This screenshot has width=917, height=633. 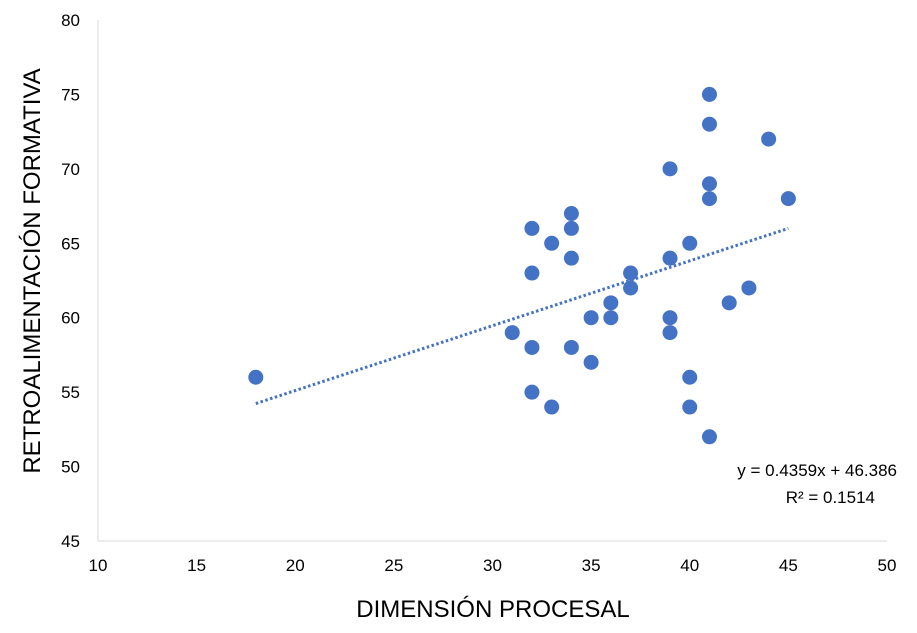 What do you see at coordinates (591, 565) in the screenshot?
I see `x-tick-label: 35` at bounding box center [591, 565].